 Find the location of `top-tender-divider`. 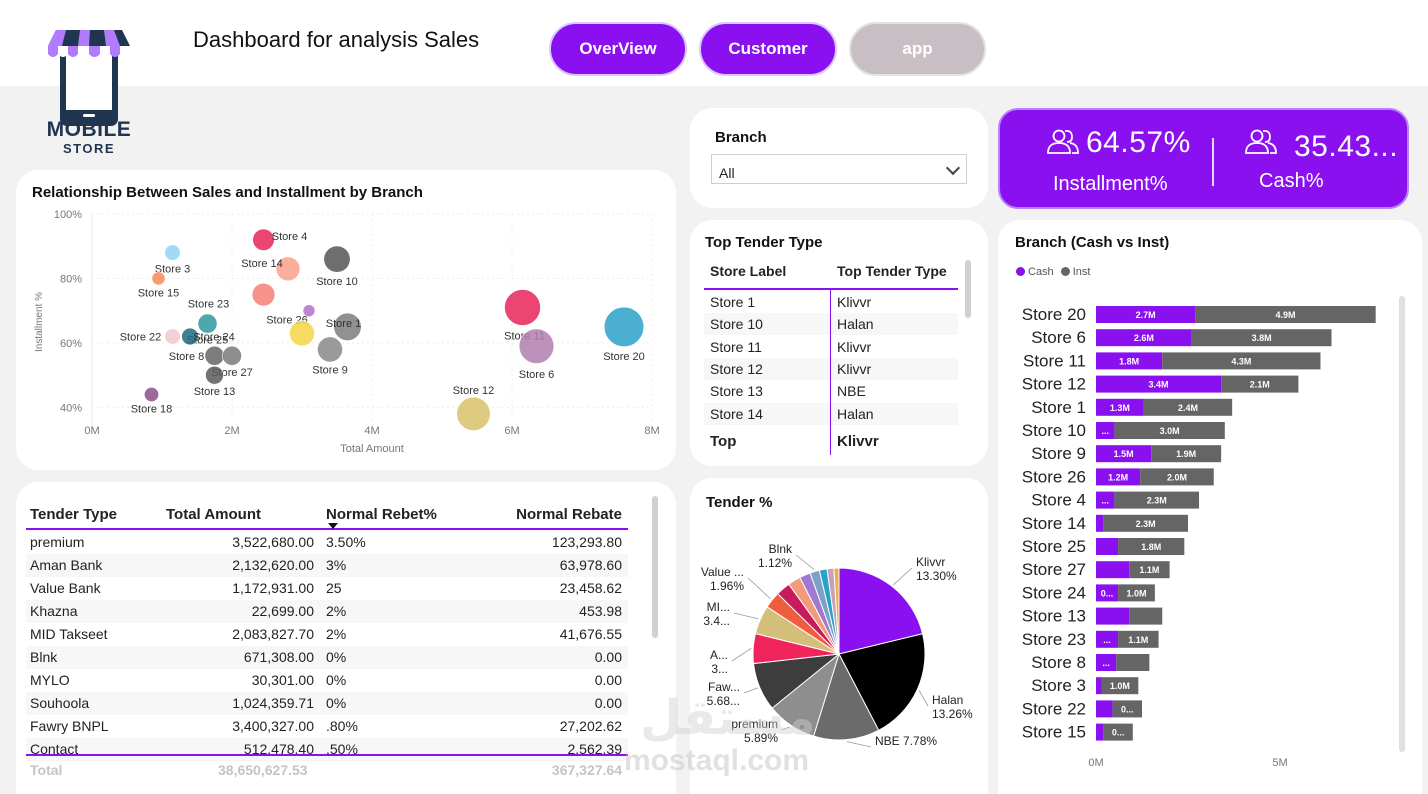

top-tender-divider is located at coordinates (830, 372).